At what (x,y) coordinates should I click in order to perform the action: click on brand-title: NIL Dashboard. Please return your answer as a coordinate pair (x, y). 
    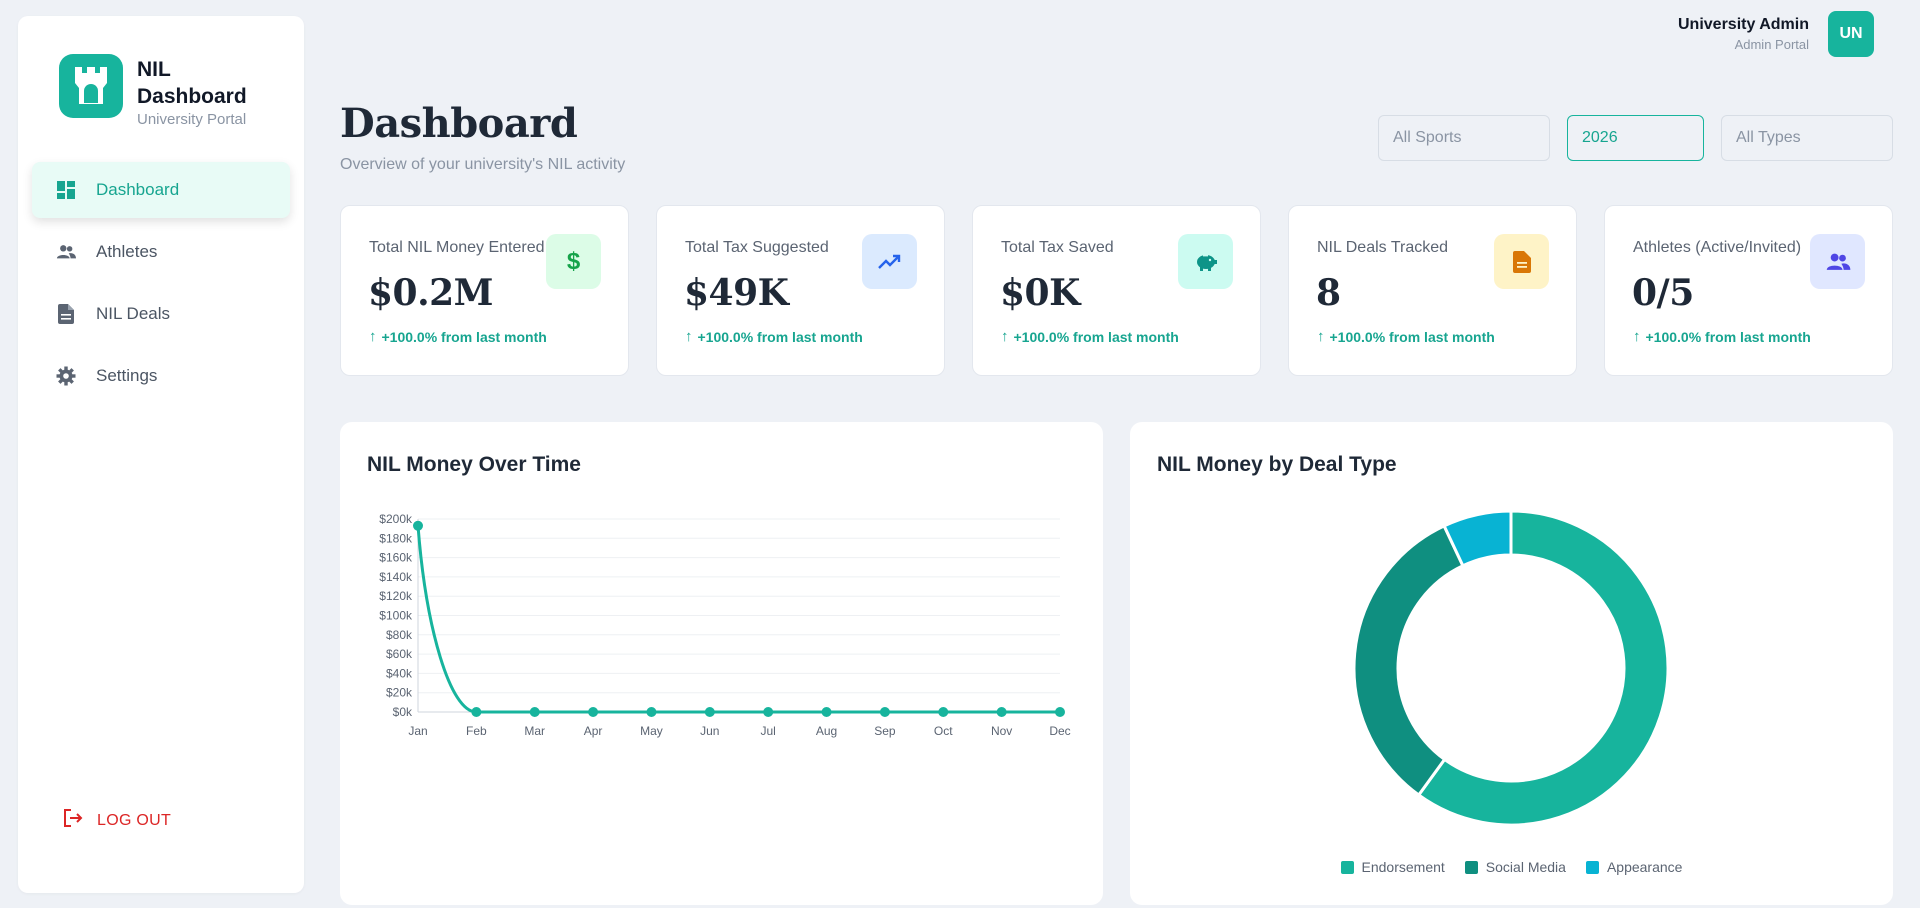
    Looking at the image, I should click on (192, 83).